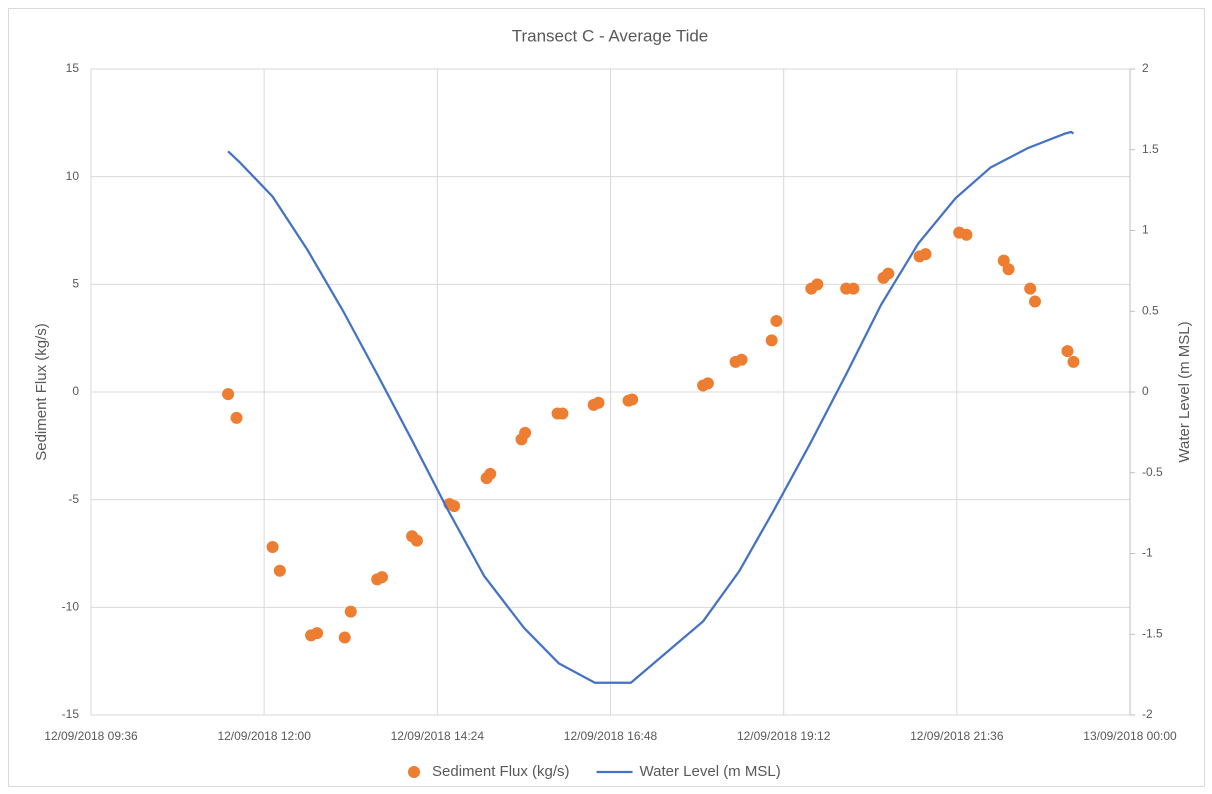 The height and width of the screenshot is (794, 1212). Describe the element at coordinates (1150, 310) in the screenshot. I see `y2-tick-label: 0.5` at that location.